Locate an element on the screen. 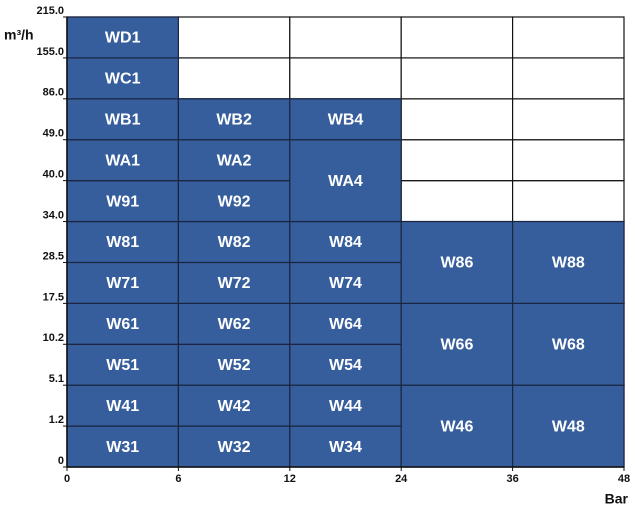 The width and height of the screenshot is (635, 516). model-label: W72 is located at coordinates (234, 283).